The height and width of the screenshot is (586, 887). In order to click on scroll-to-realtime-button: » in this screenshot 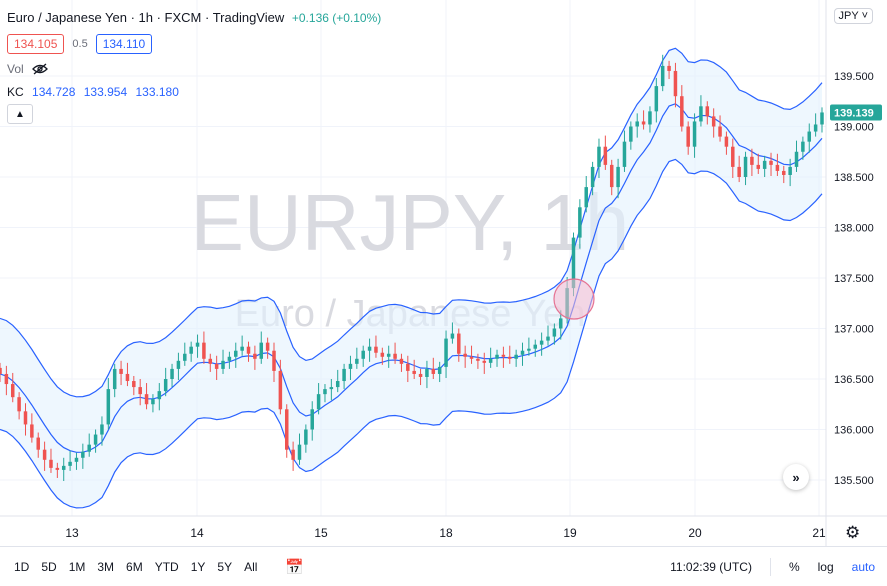, I will do `click(796, 477)`.